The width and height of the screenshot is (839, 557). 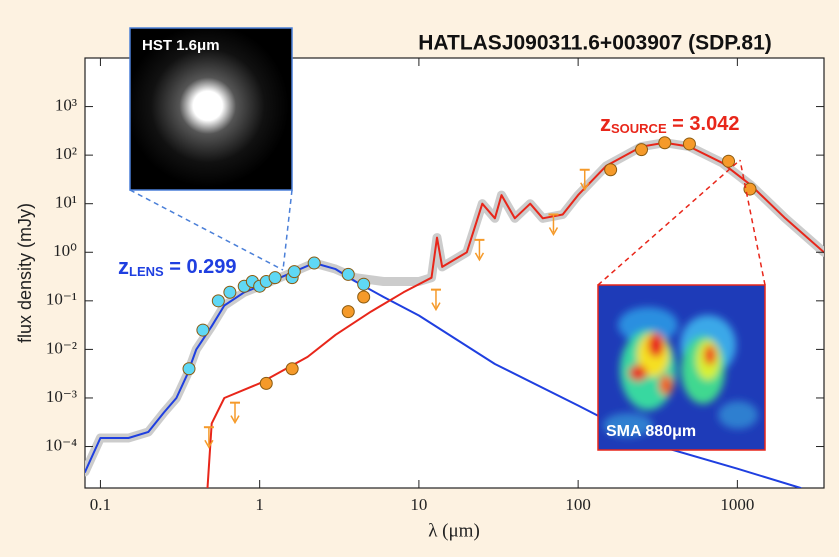 What do you see at coordinates (65, 250) in the screenshot?
I see `y-tick-label: 10⁰` at bounding box center [65, 250].